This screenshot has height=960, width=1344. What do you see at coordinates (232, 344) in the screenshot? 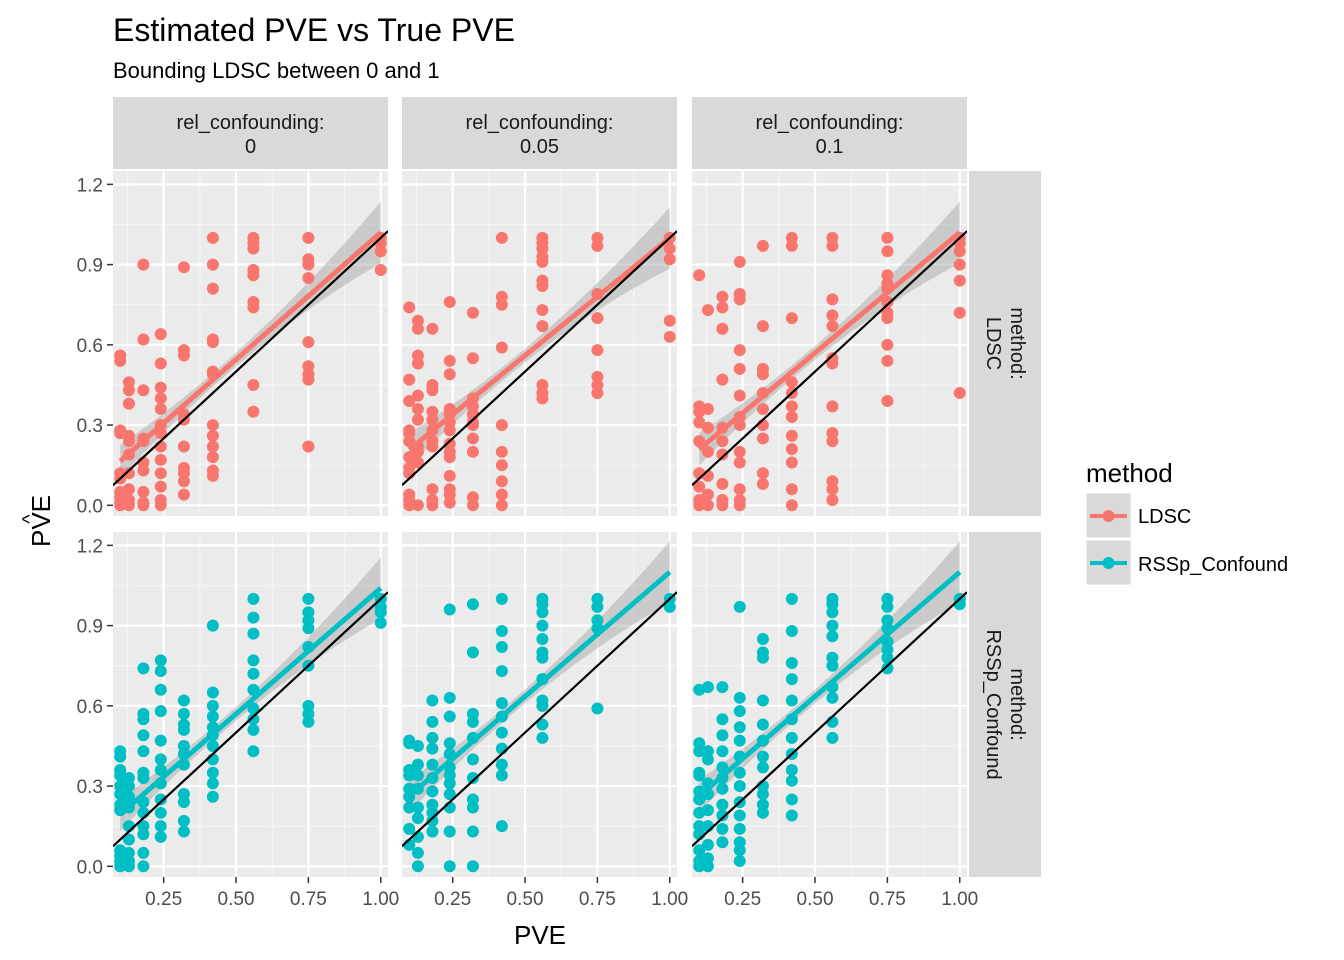
I see `facet-panel: 0.0 0.3 0.6 0.9 1.2` at bounding box center [232, 344].